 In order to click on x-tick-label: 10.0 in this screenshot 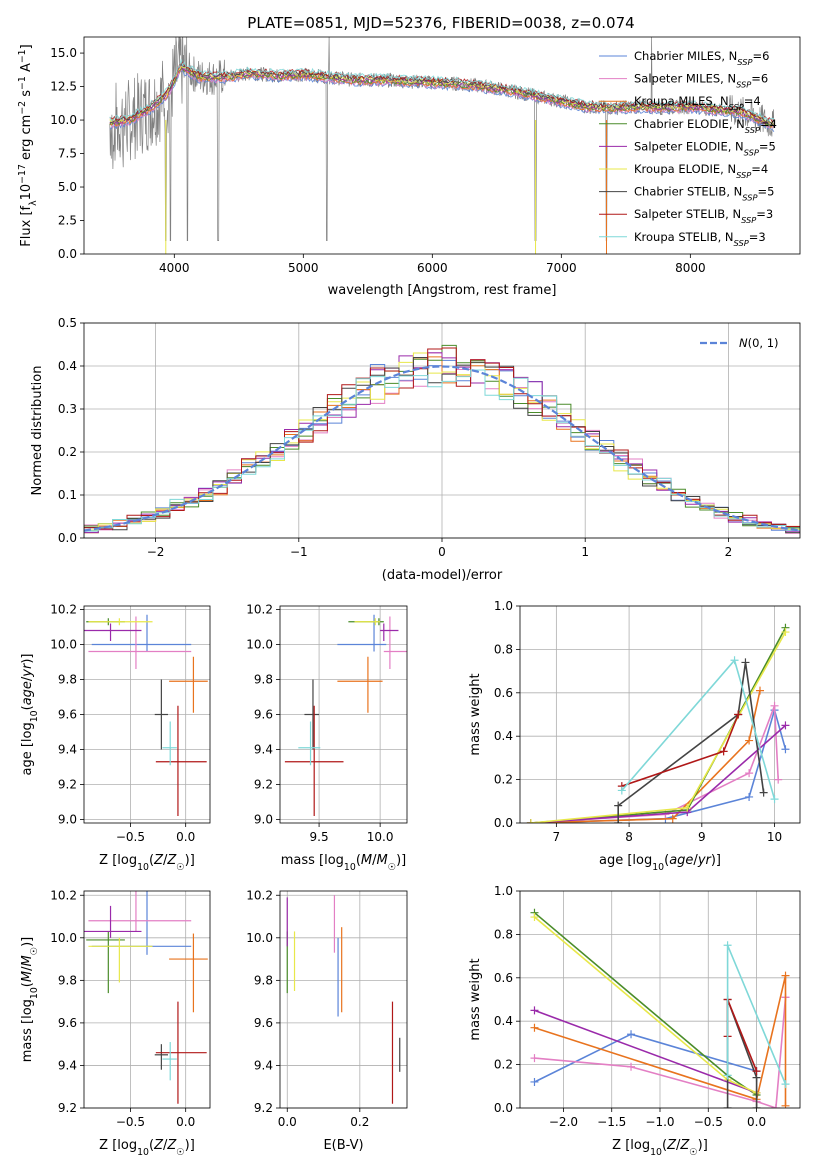, I will do `click(380, 837)`.